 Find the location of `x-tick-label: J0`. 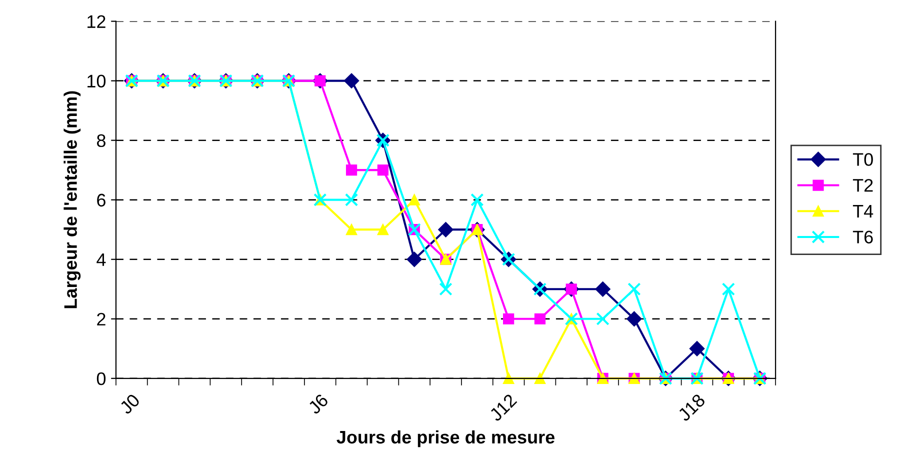

x-tick-label: J0 is located at coordinates (129, 404).